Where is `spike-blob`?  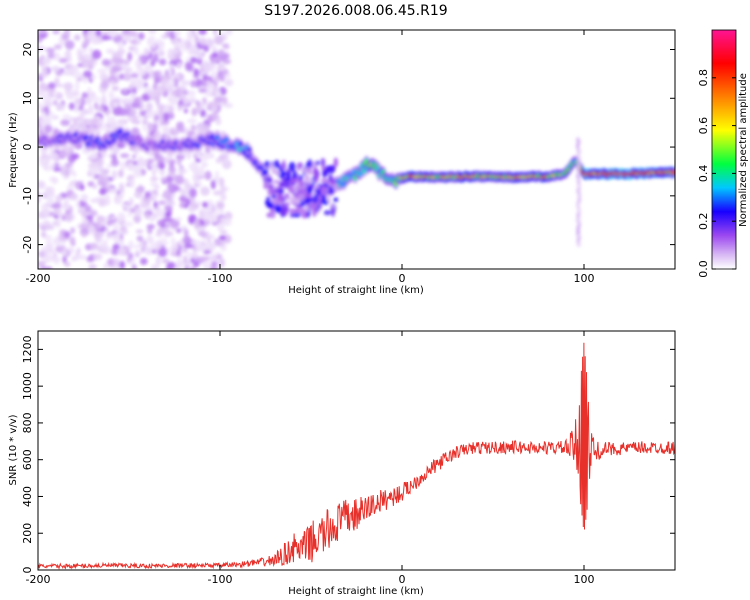 spike-blob is located at coordinates (577, 140).